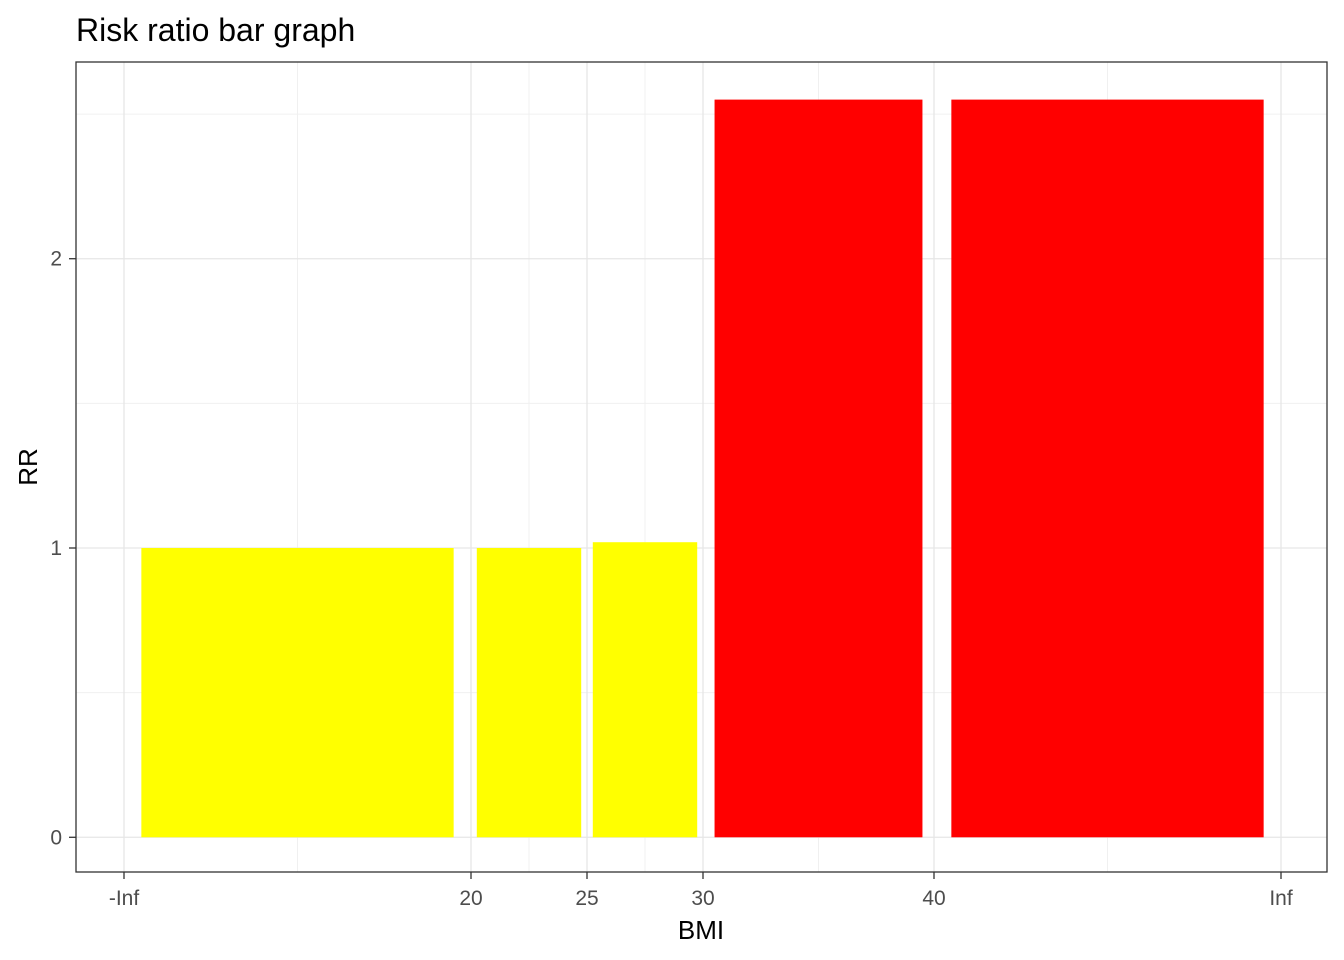 The width and height of the screenshot is (1344, 960). Describe the element at coordinates (702, 898) in the screenshot. I see `x-tick-label: 30` at that location.